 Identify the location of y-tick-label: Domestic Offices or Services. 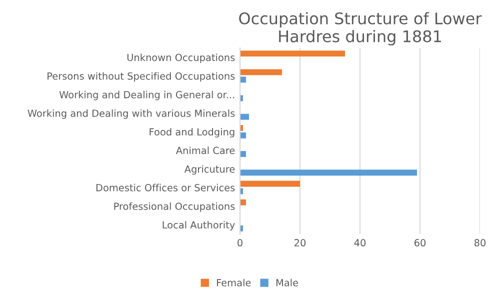
(165, 188).